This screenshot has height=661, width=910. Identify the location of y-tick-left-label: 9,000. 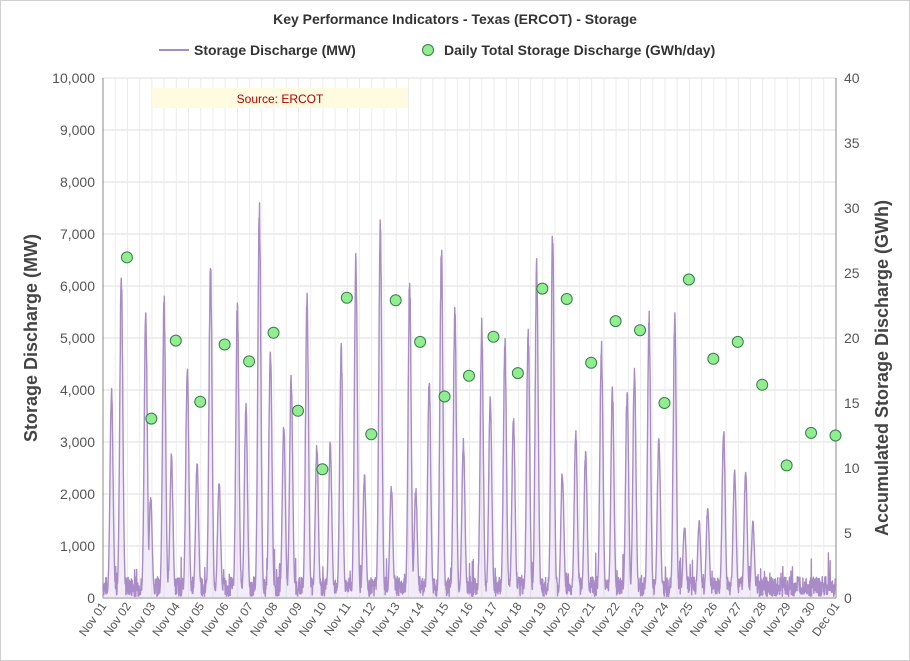
(77, 130).